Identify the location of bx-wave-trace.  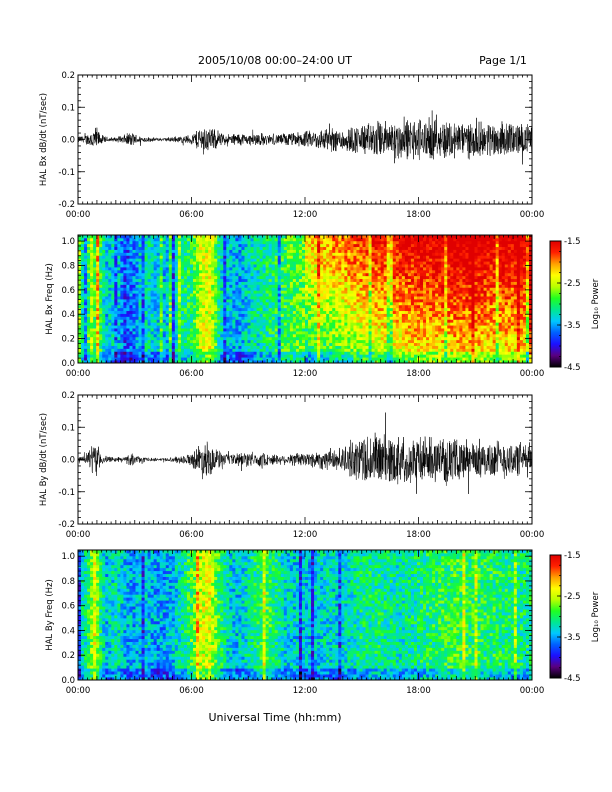
(305, 137).